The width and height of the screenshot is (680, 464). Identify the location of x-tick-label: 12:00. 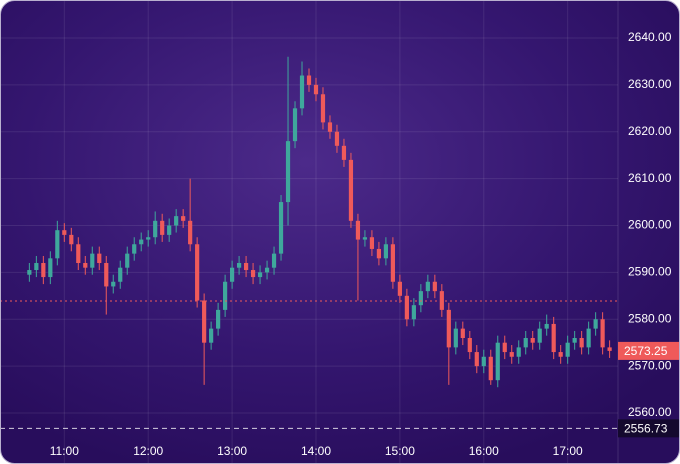
(148, 451).